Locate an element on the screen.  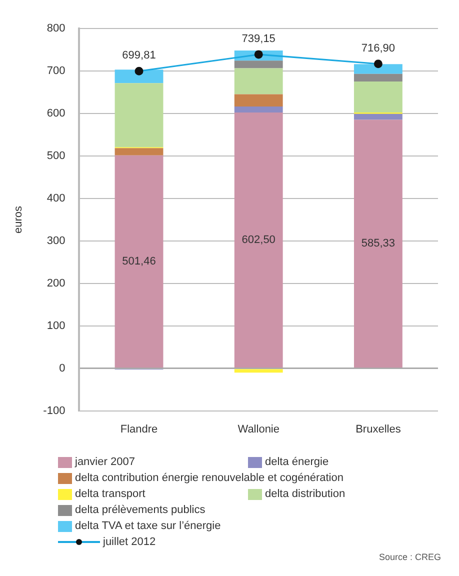
y-tick-label: 600 is located at coordinates (56, 114).